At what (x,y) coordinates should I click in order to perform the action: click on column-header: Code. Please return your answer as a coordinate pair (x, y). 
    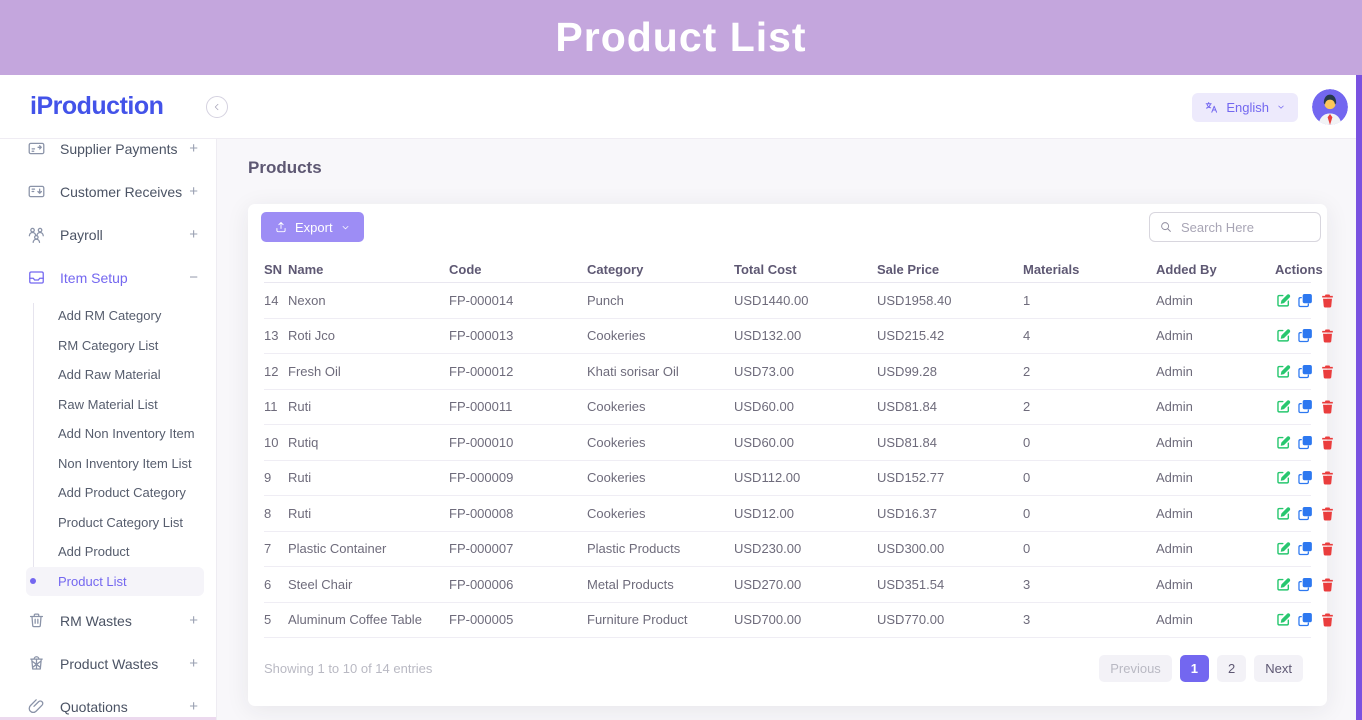
    Looking at the image, I should click on (465, 269).